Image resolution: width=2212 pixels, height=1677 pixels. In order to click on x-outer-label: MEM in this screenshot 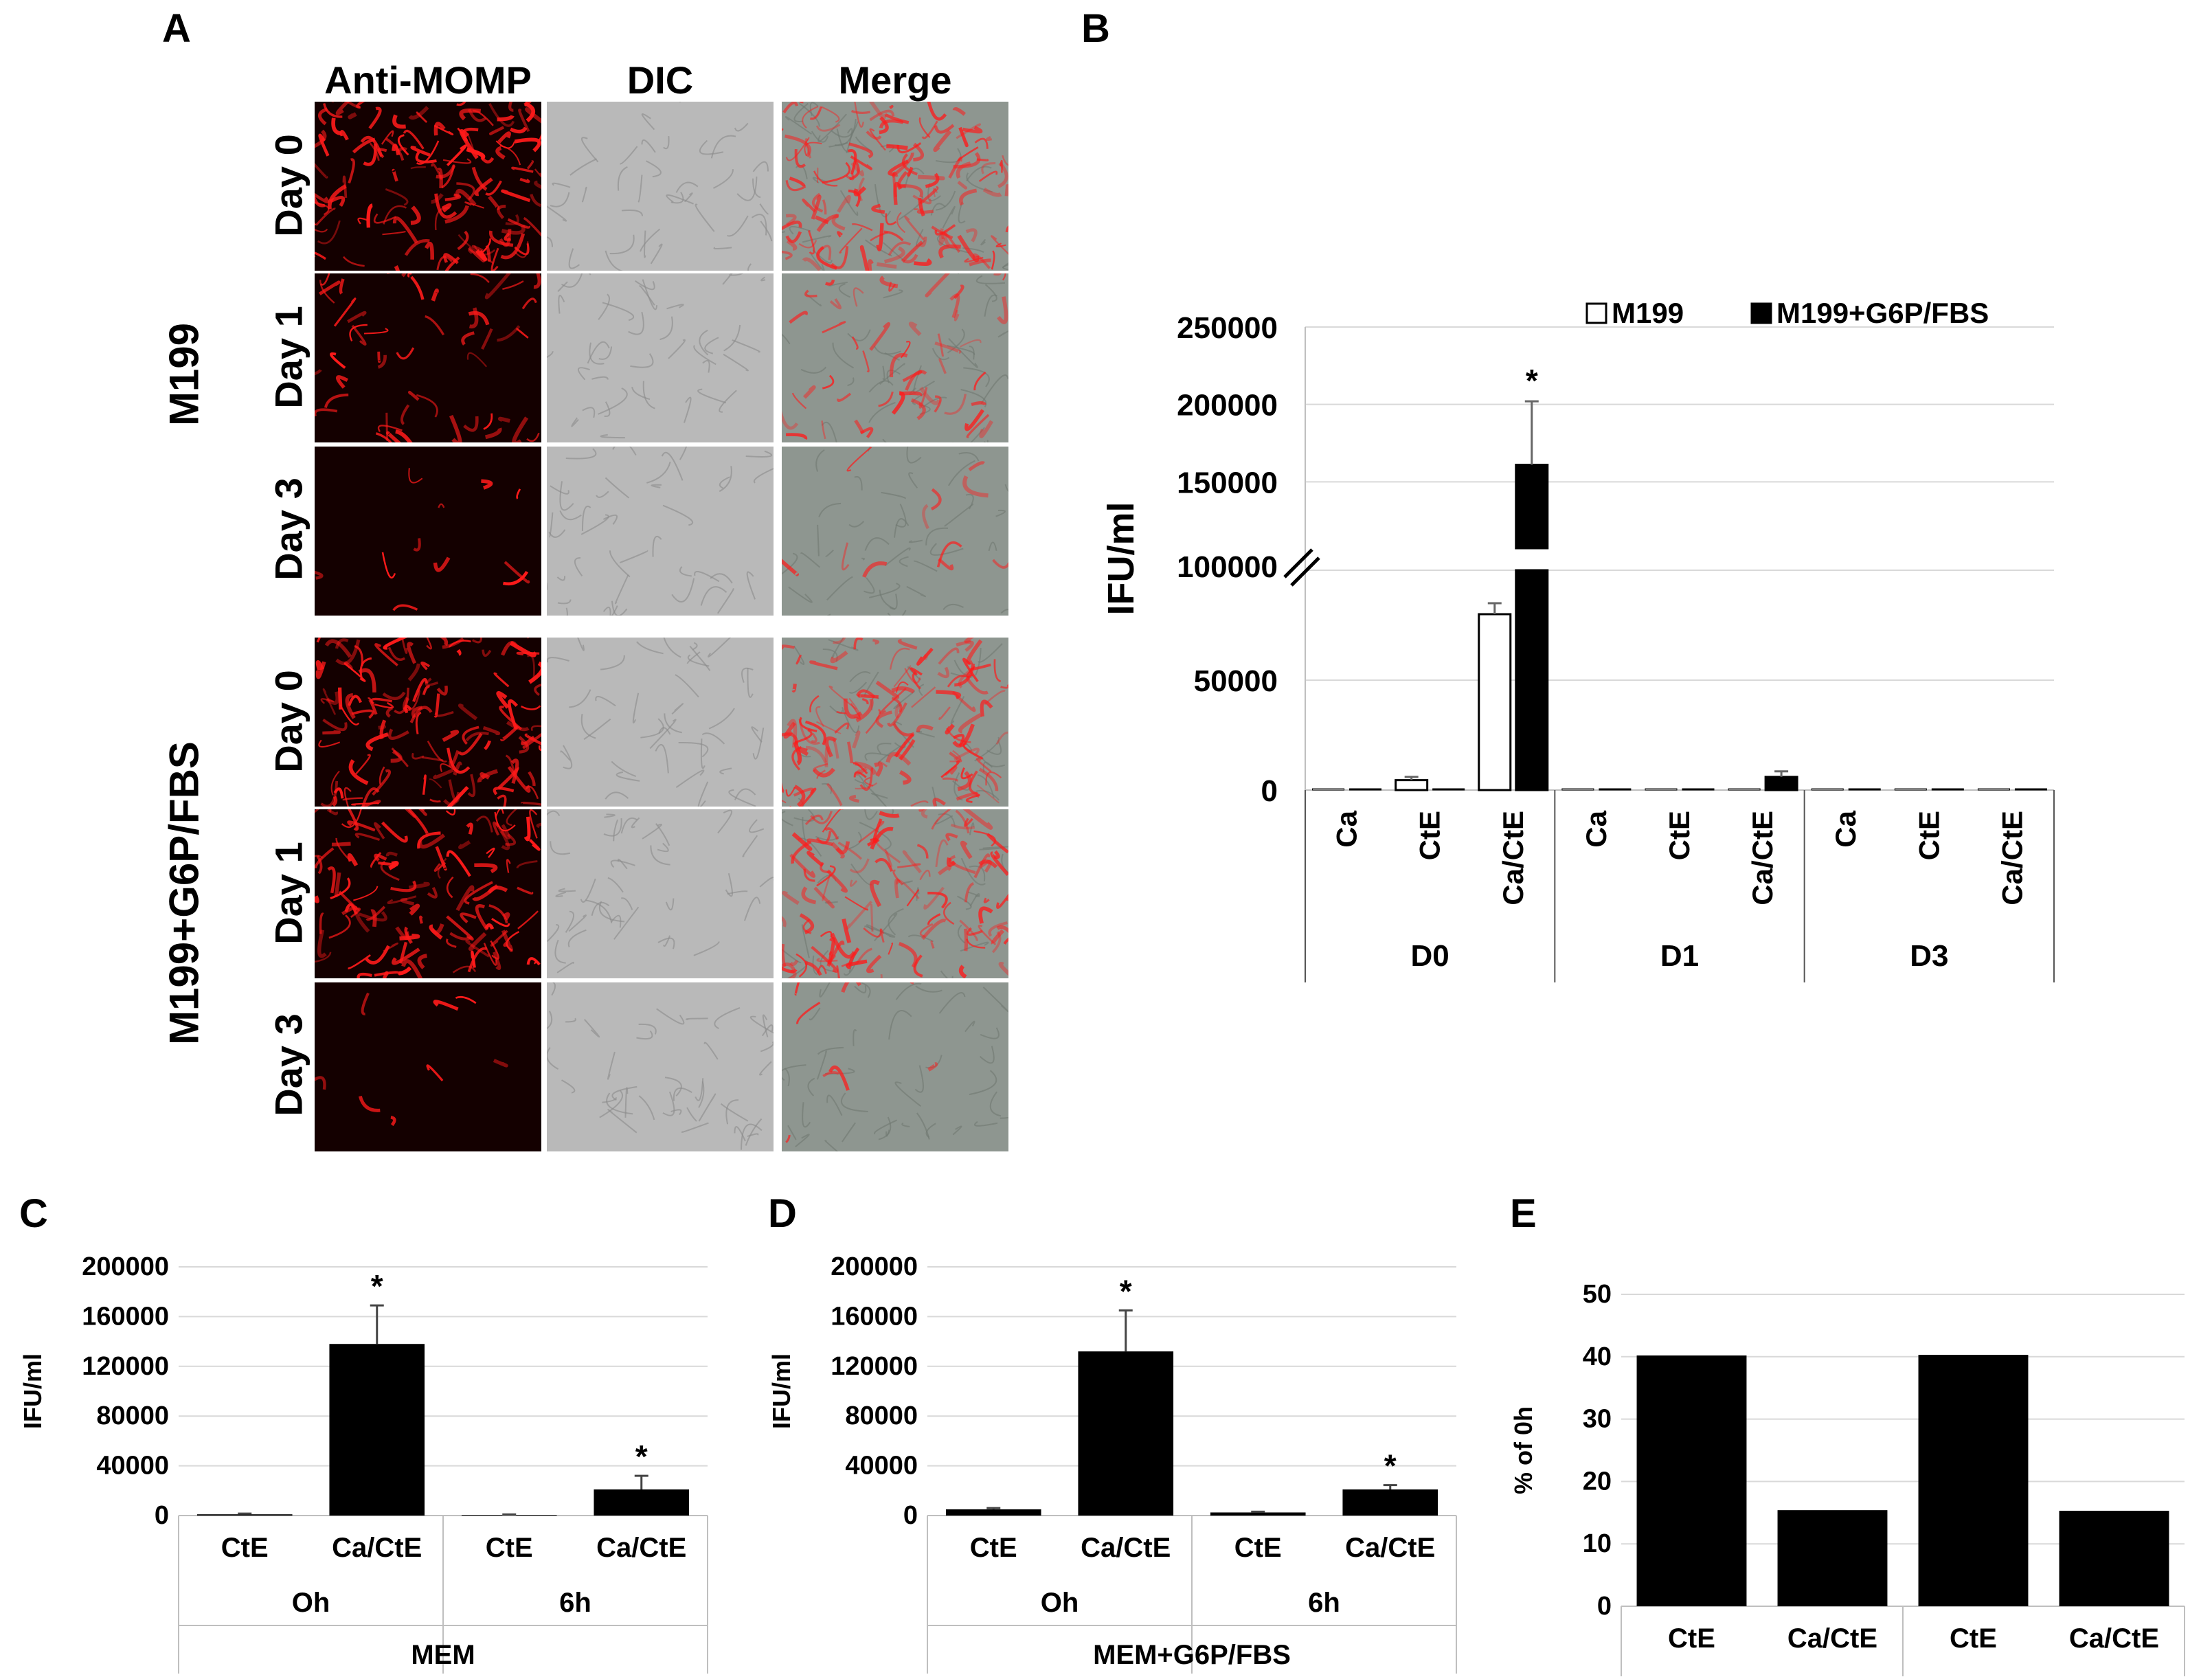, I will do `click(443, 1655)`.